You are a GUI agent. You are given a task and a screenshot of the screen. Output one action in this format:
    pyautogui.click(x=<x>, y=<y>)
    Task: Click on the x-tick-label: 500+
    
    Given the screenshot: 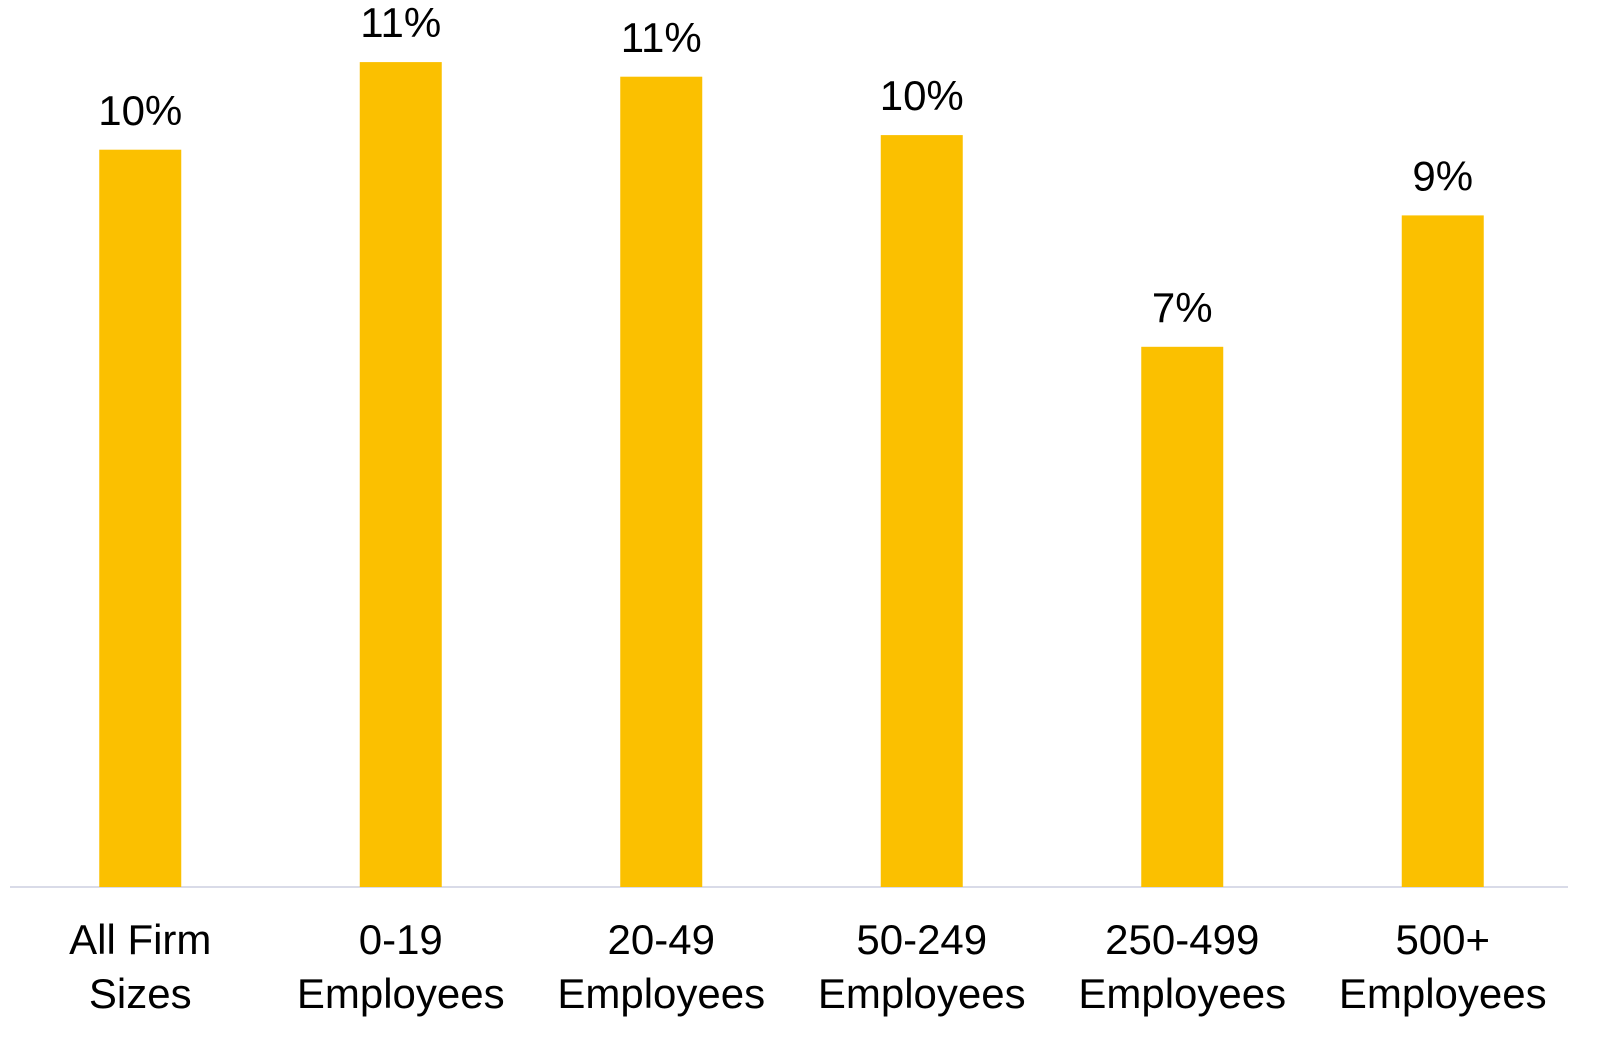 What is the action you would take?
    pyautogui.click(x=1442, y=939)
    